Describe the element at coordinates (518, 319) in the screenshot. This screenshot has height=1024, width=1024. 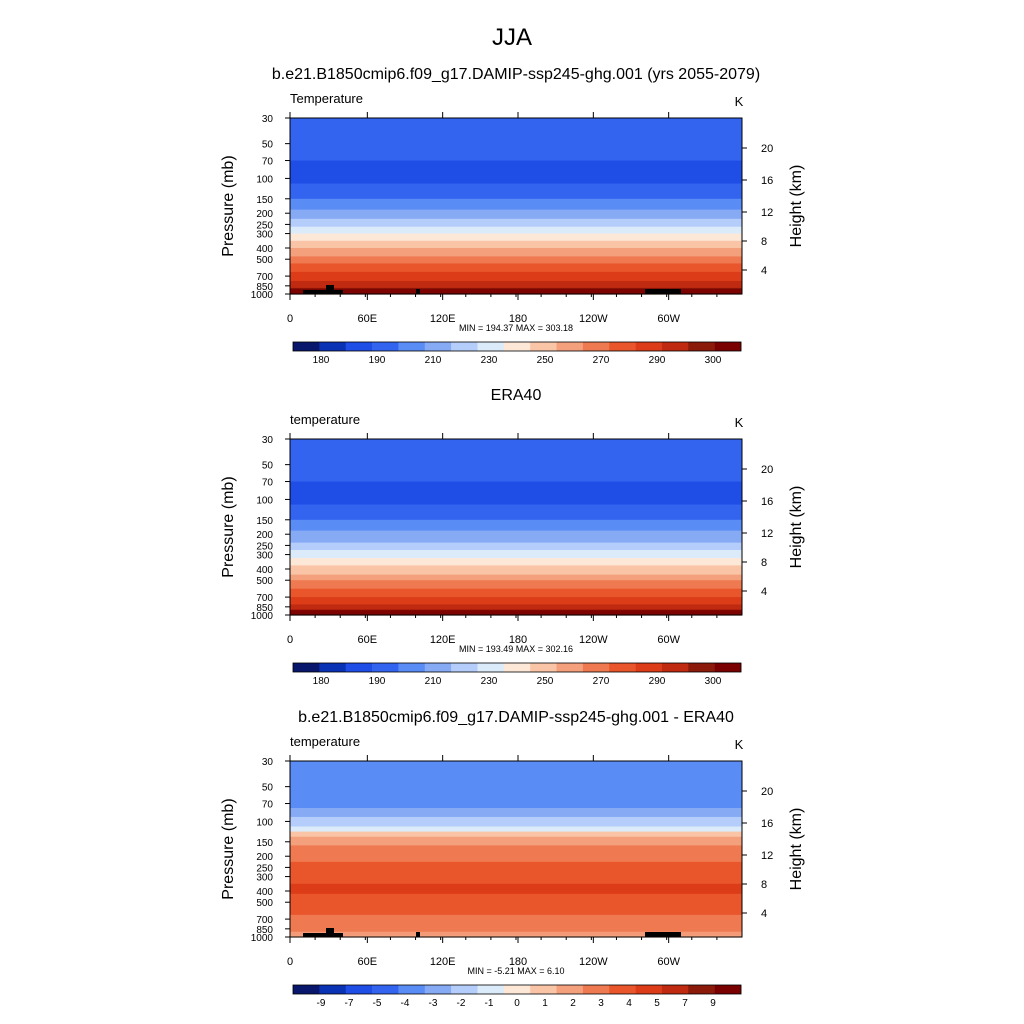
I see `x-tick-label: 180` at that location.